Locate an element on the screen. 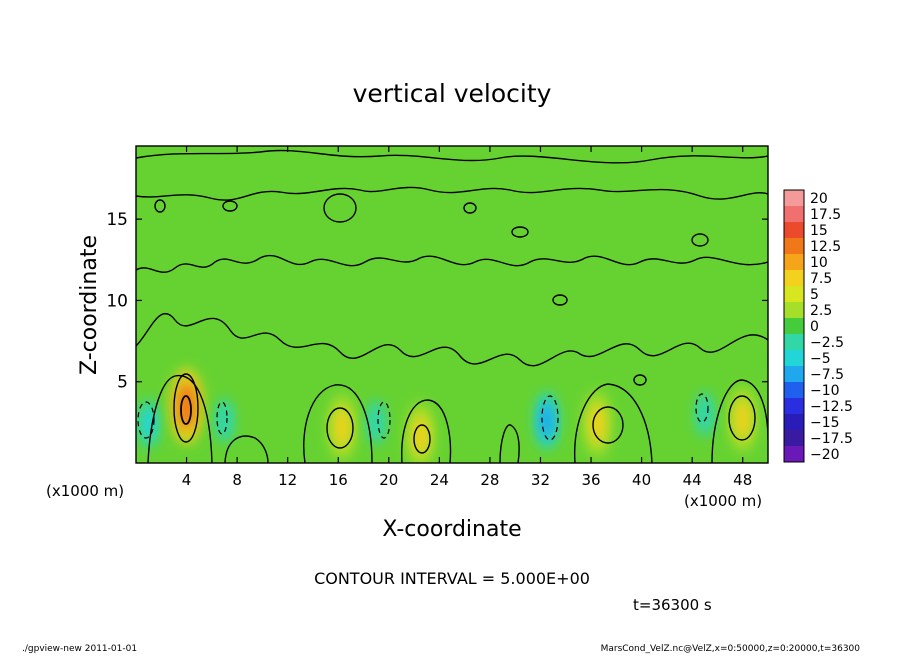  time-label: t=36300 s is located at coordinates (672, 605).